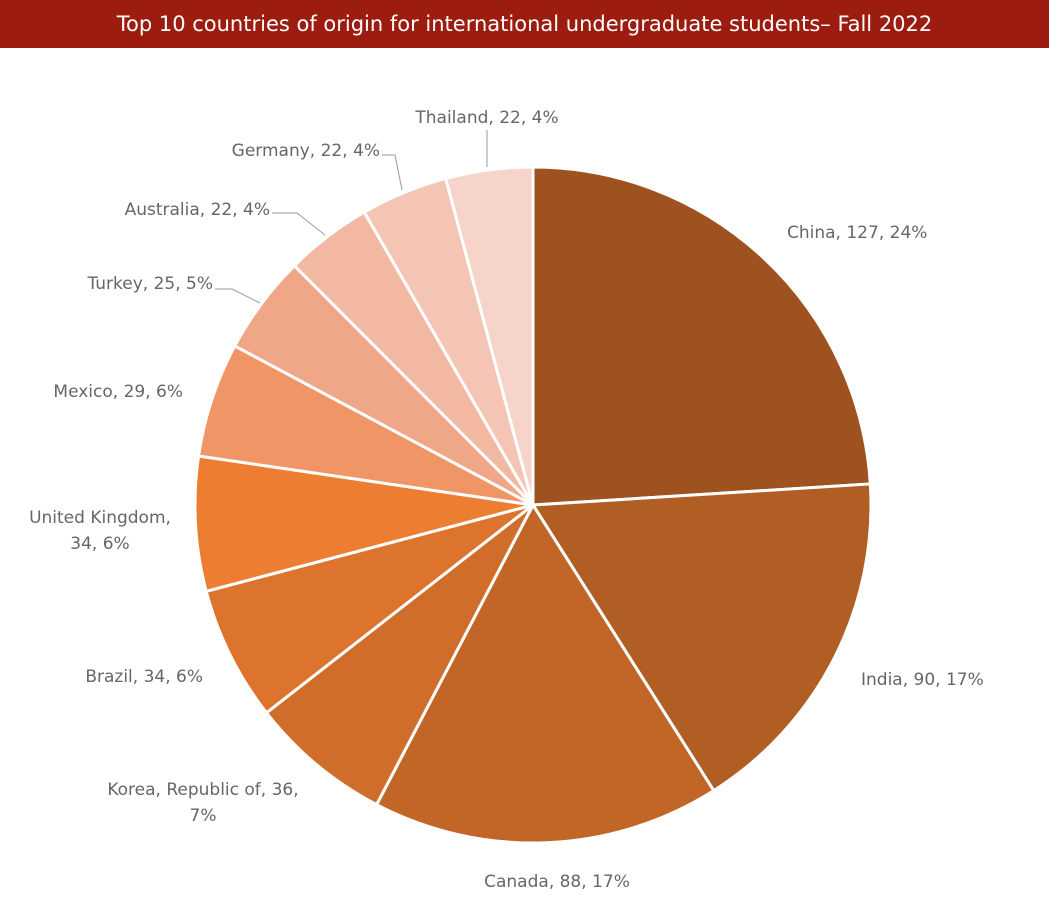  Describe the element at coordinates (487, 118) in the screenshot. I see `data-label: Thailand, 22, 4%` at that location.